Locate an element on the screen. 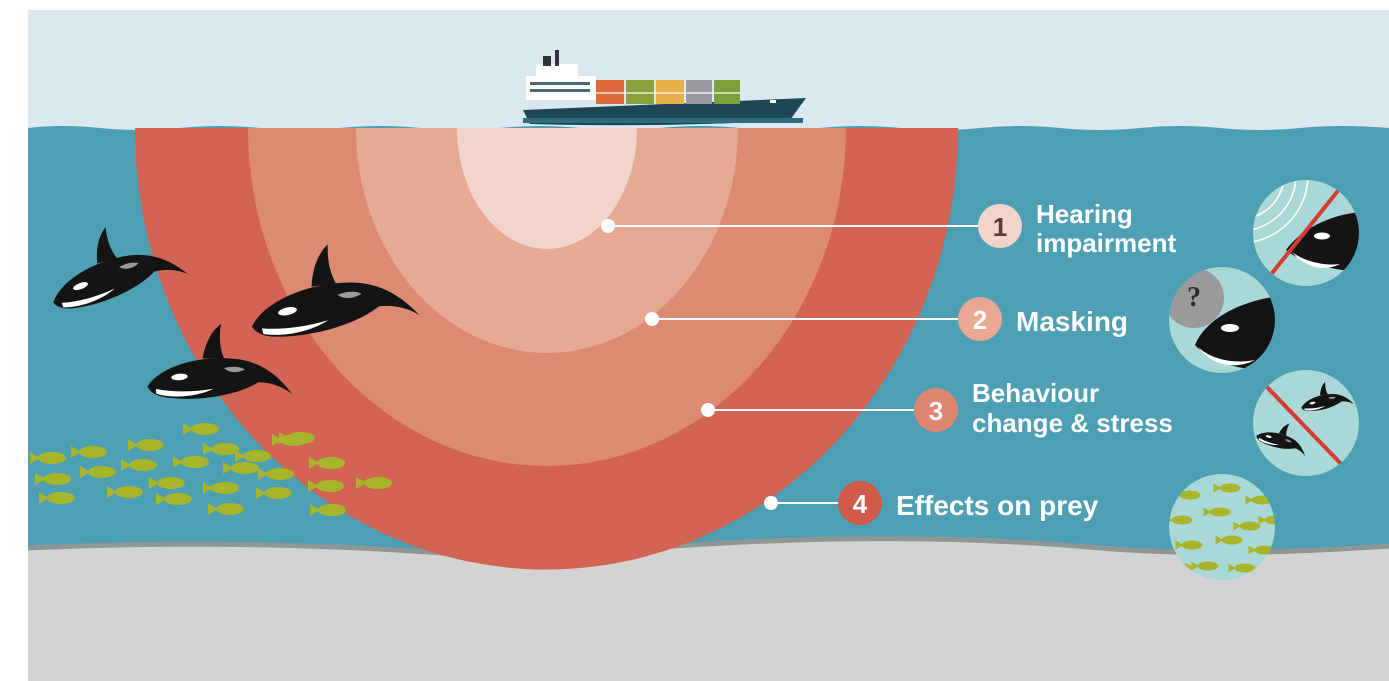 The image size is (1389, 681). zone-4-badge is located at coordinates (860, 503).